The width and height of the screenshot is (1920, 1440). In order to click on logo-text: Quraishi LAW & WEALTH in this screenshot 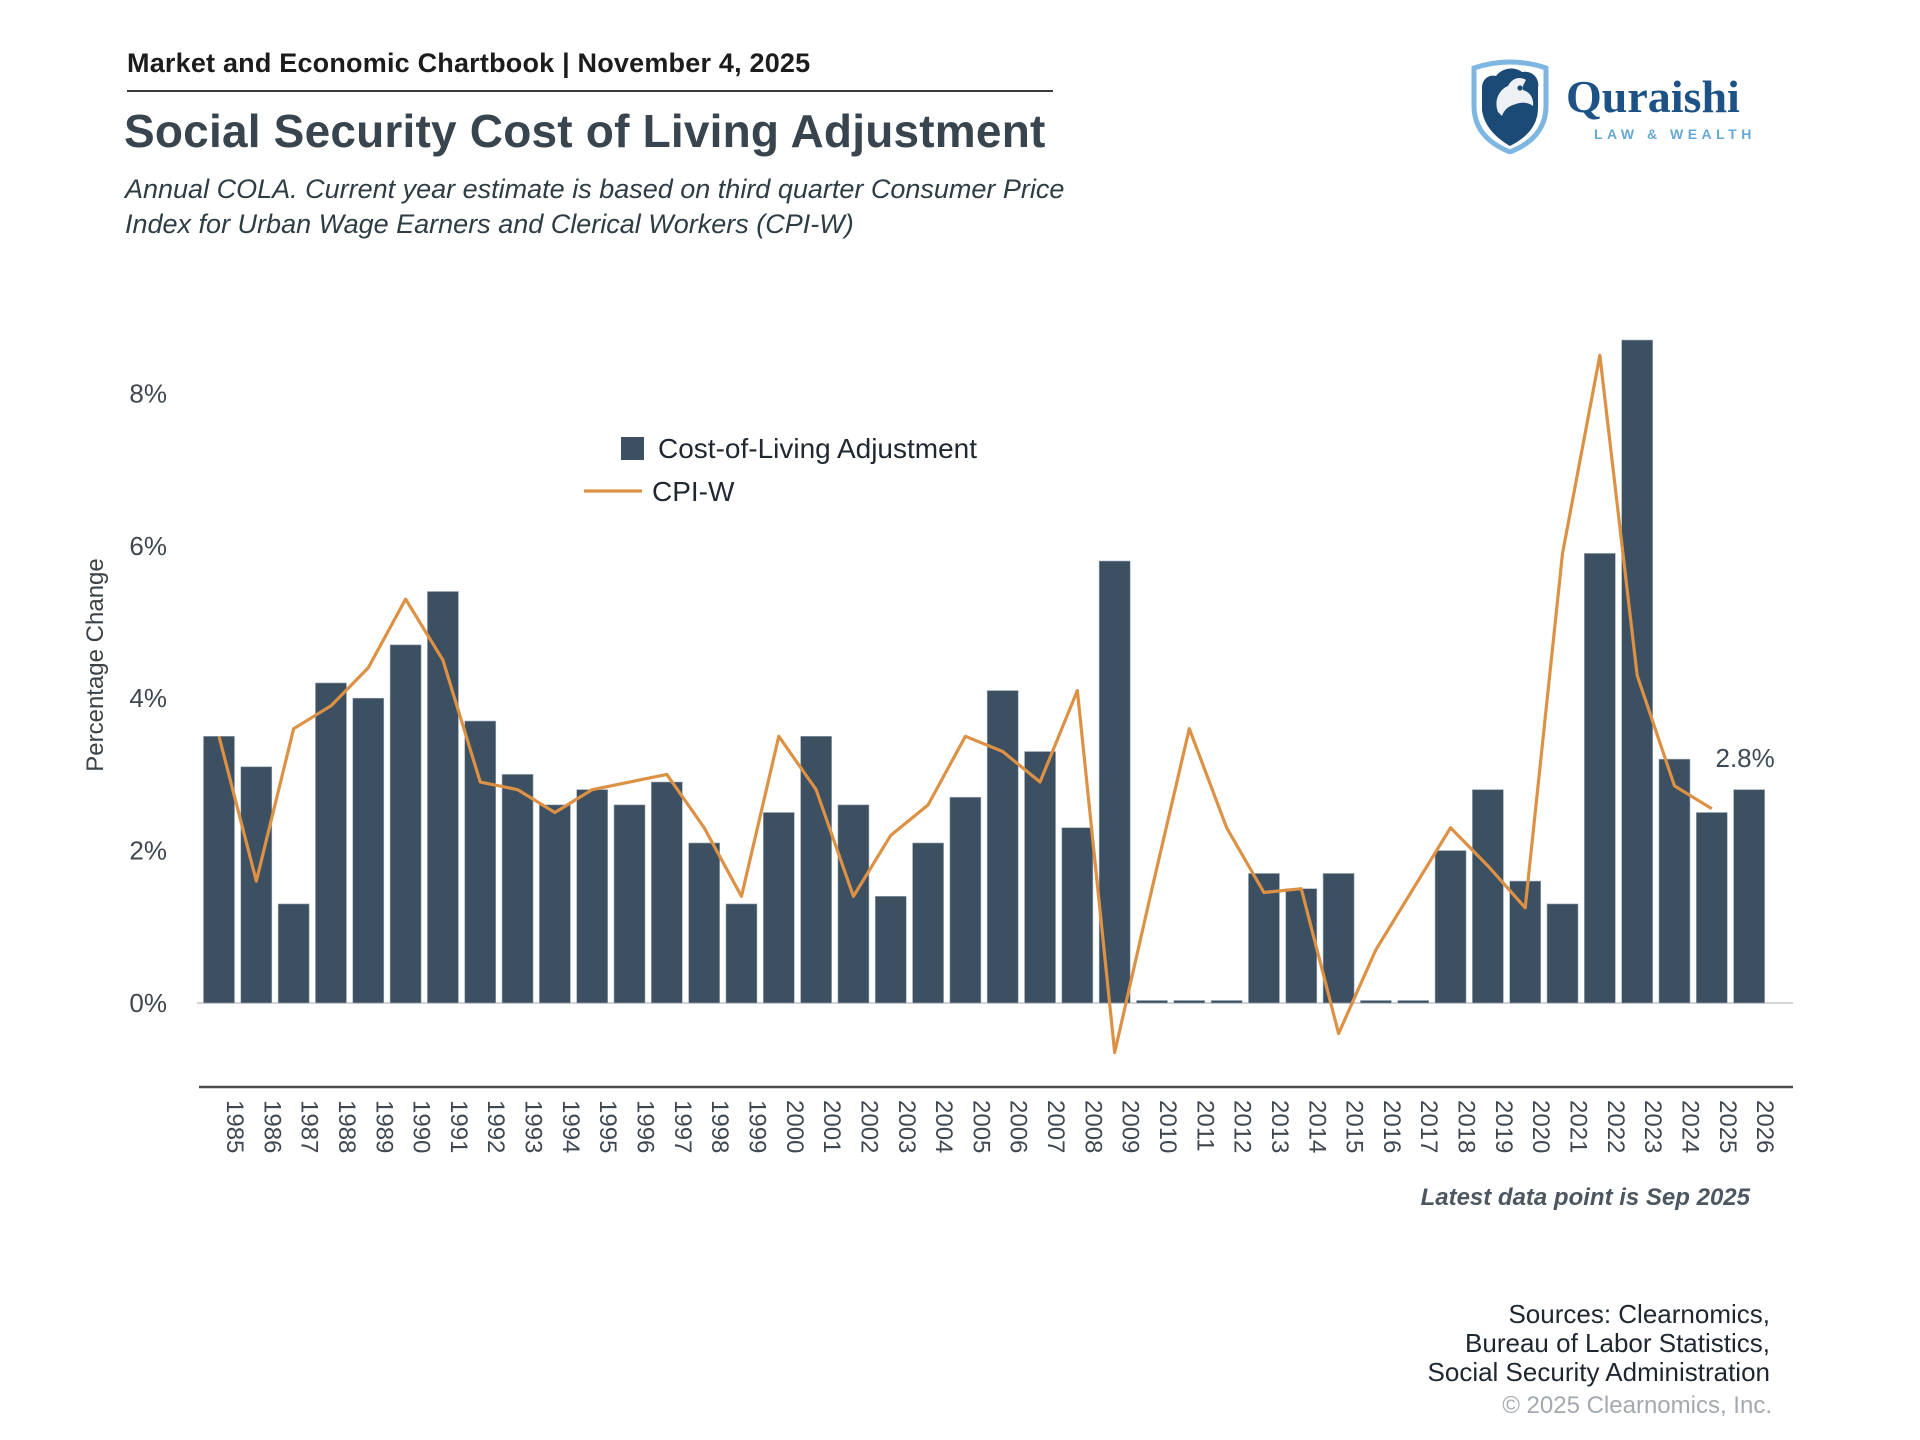, I will do `click(1661, 107)`.